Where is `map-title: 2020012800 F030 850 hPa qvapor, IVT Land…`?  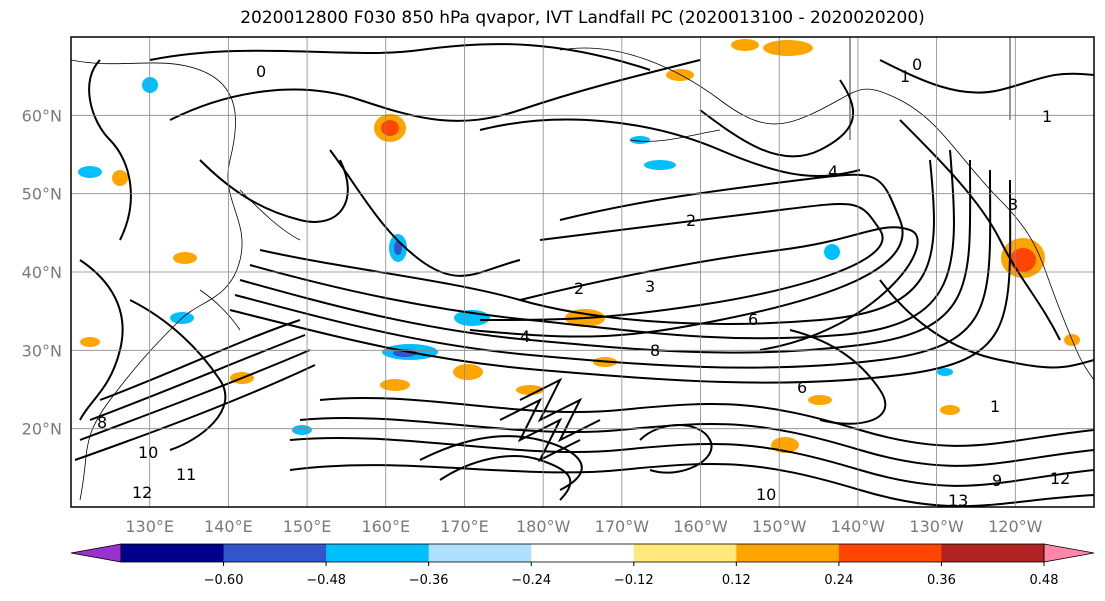 map-title: 2020012800 F030 850 hPa qvapor, IVT Land… is located at coordinates (582, 18).